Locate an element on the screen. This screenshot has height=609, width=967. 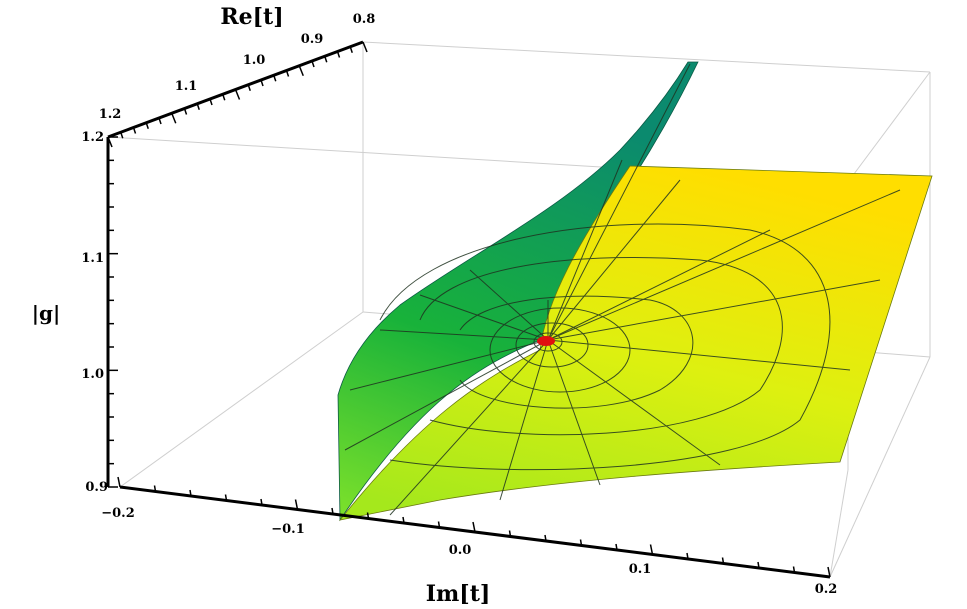
branch-point-marker is located at coordinates (546, 341).